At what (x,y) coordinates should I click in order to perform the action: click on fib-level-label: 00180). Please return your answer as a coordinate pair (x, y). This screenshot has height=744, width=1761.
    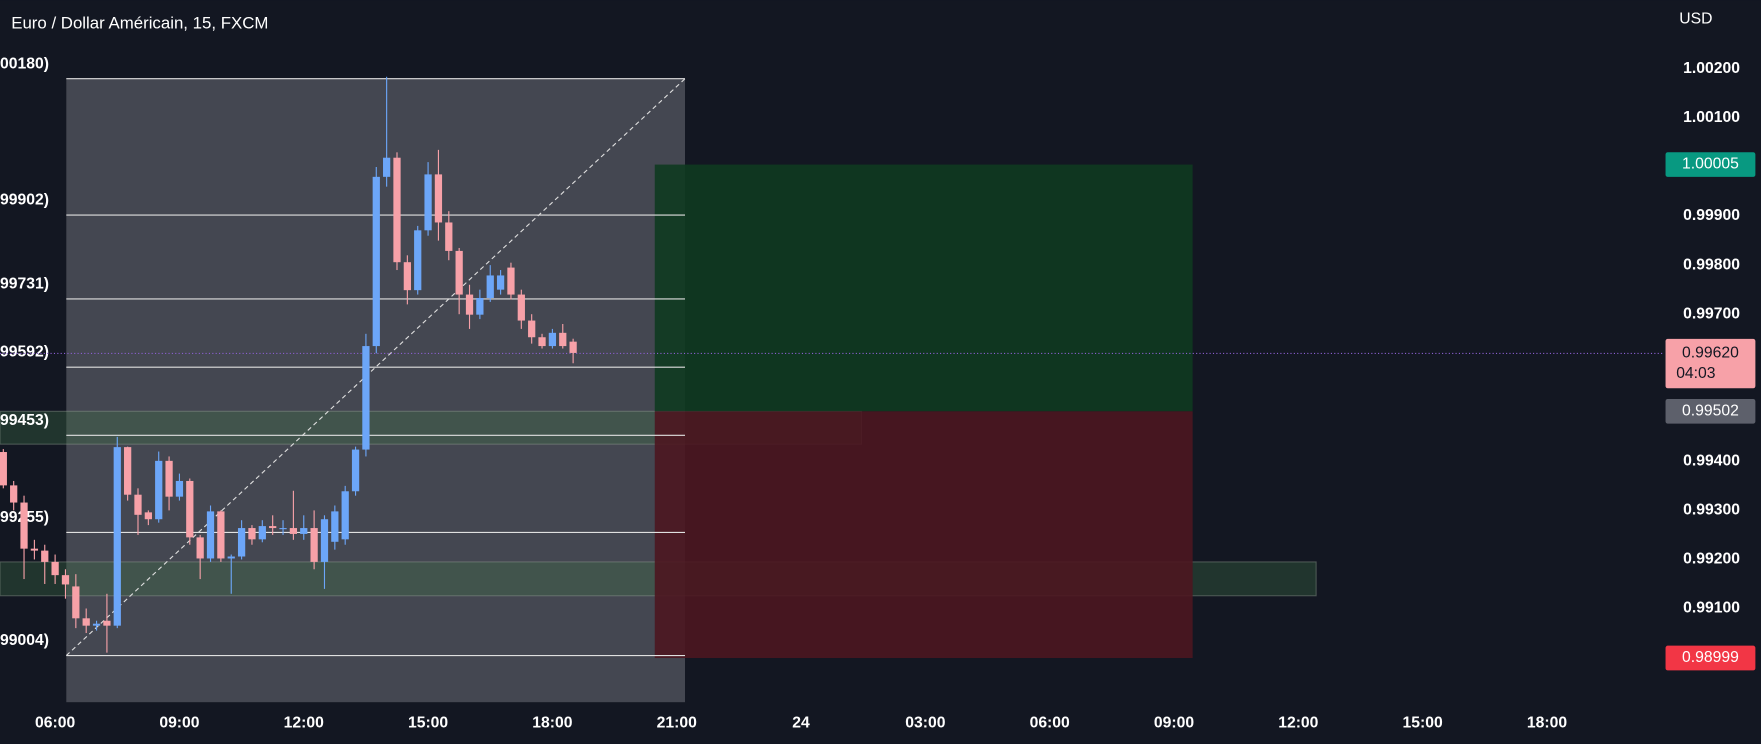
    Looking at the image, I should click on (24, 63).